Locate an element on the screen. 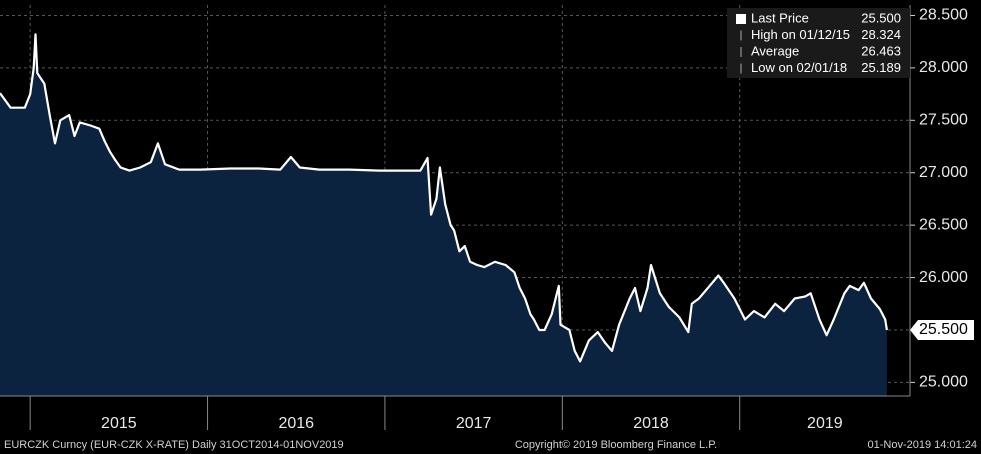 The image size is (981, 454). y-tick-label: 26.500 is located at coordinates (943, 224).